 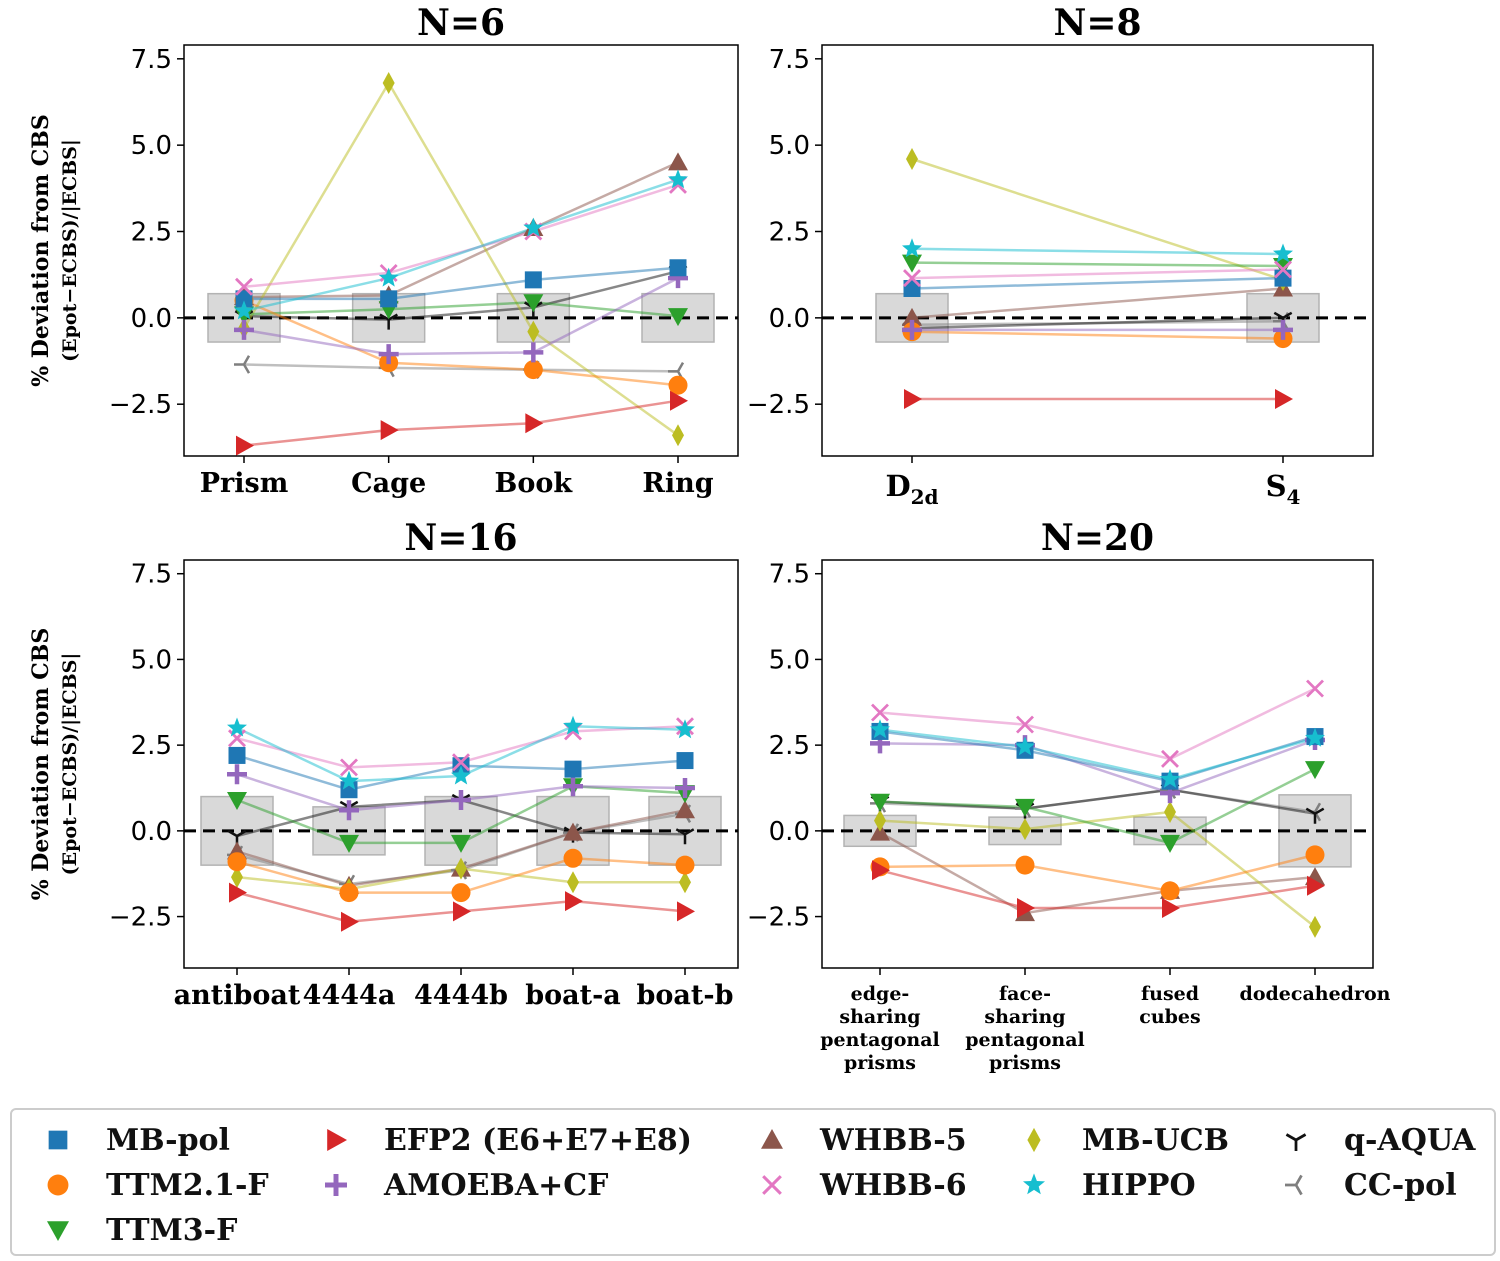 I want to click on panel-title: N=20, so click(x=1097, y=538).